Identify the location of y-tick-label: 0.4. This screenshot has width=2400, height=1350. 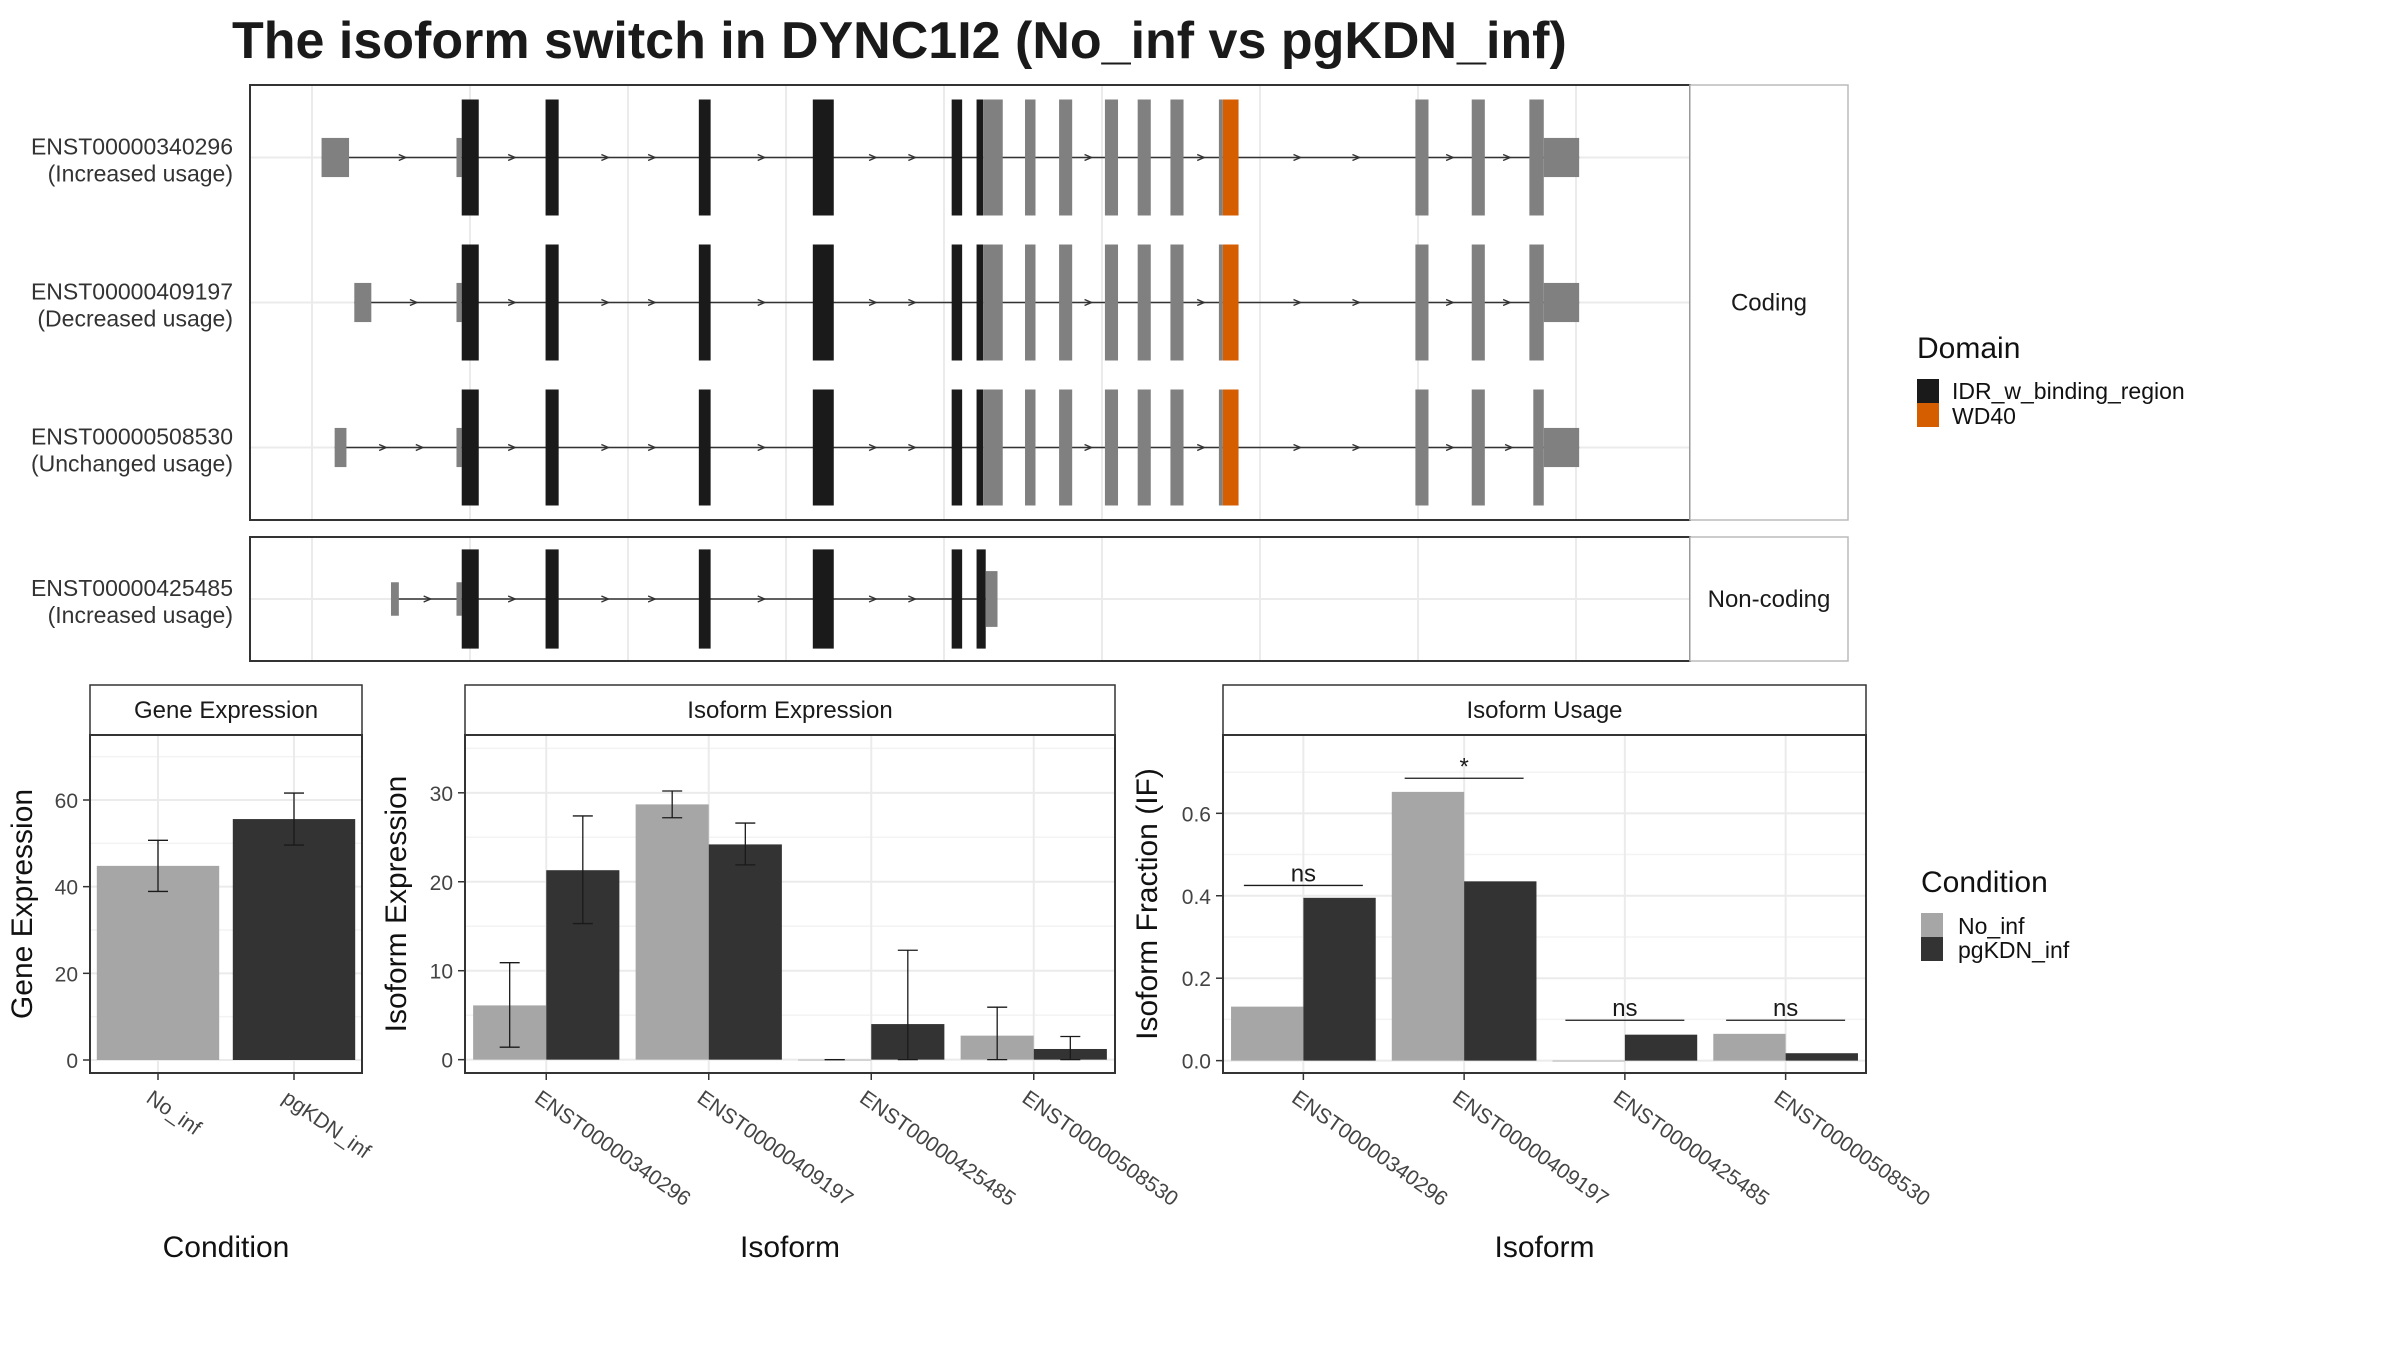
(1197, 897).